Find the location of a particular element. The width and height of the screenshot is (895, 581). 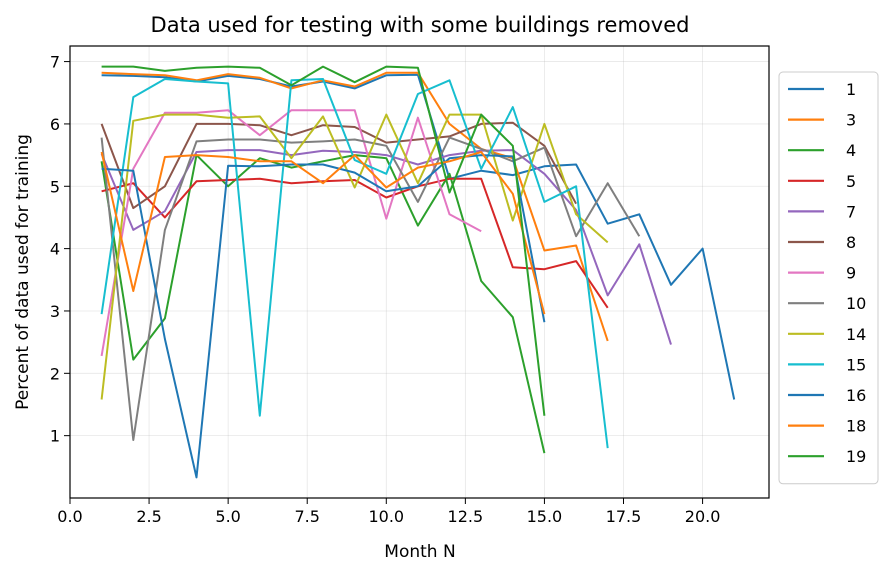

x-tick-label: 5.0 is located at coordinates (227, 516).